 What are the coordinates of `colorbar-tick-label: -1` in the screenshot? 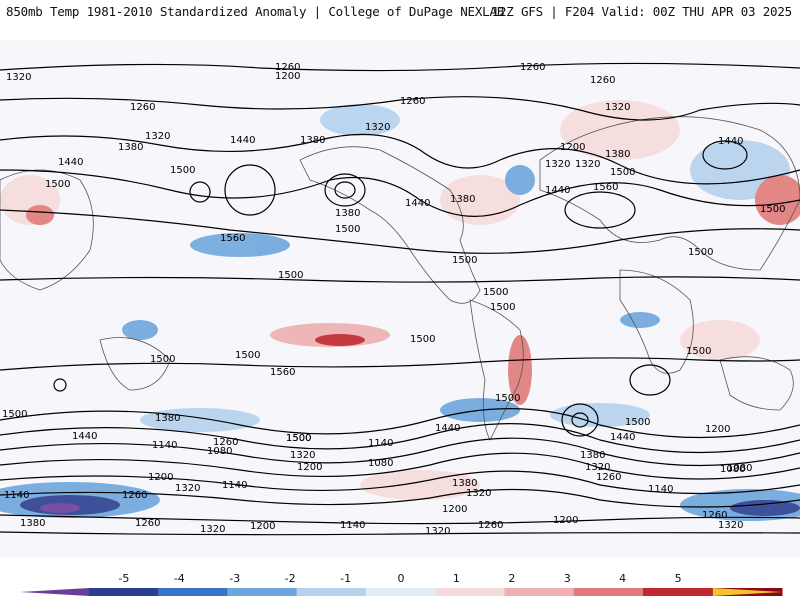 It's located at (345, 578).